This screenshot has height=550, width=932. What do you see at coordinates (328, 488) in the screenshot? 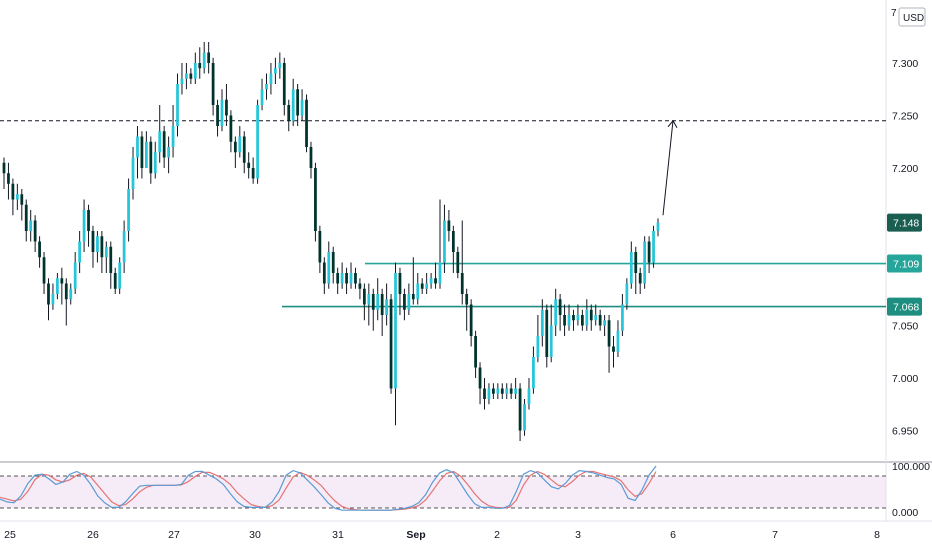
I see `stochastic-oscillator` at bounding box center [328, 488].